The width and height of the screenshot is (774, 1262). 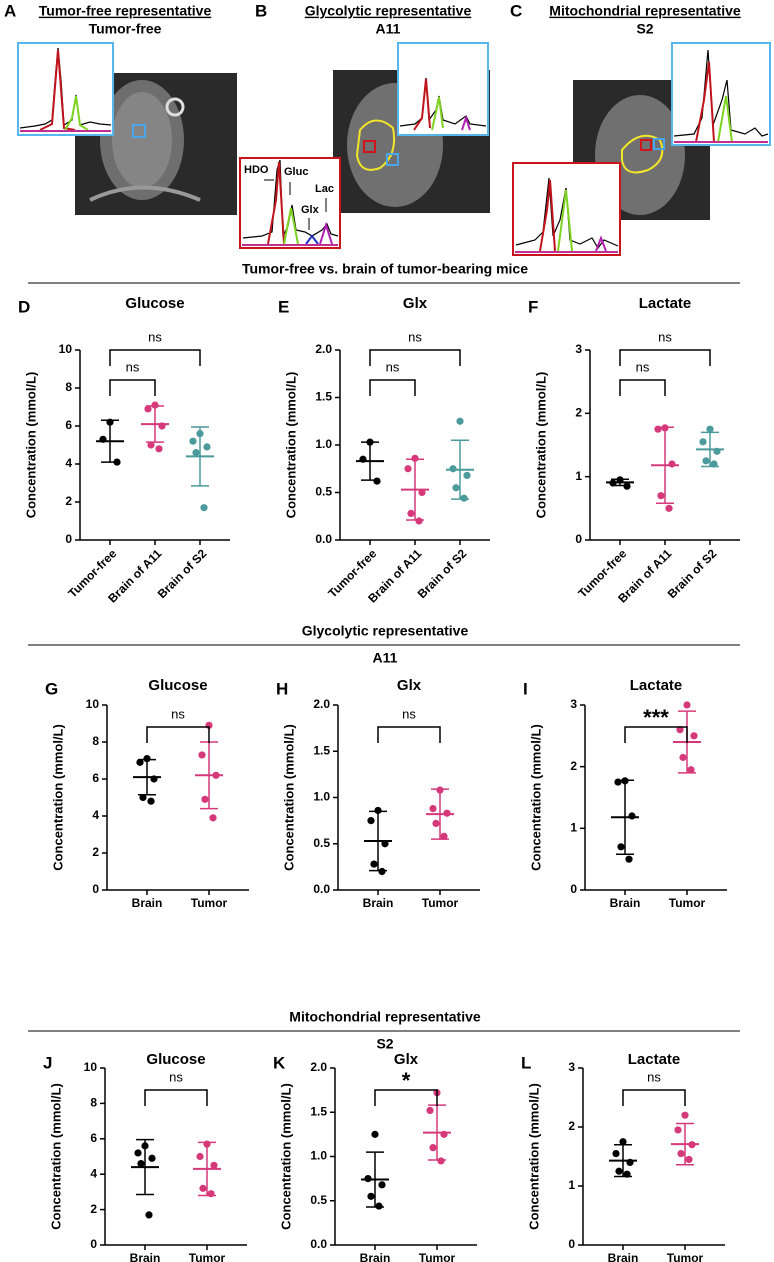 What do you see at coordinates (656, 717) in the screenshot?
I see `significance-label: ***` at bounding box center [656, 717].